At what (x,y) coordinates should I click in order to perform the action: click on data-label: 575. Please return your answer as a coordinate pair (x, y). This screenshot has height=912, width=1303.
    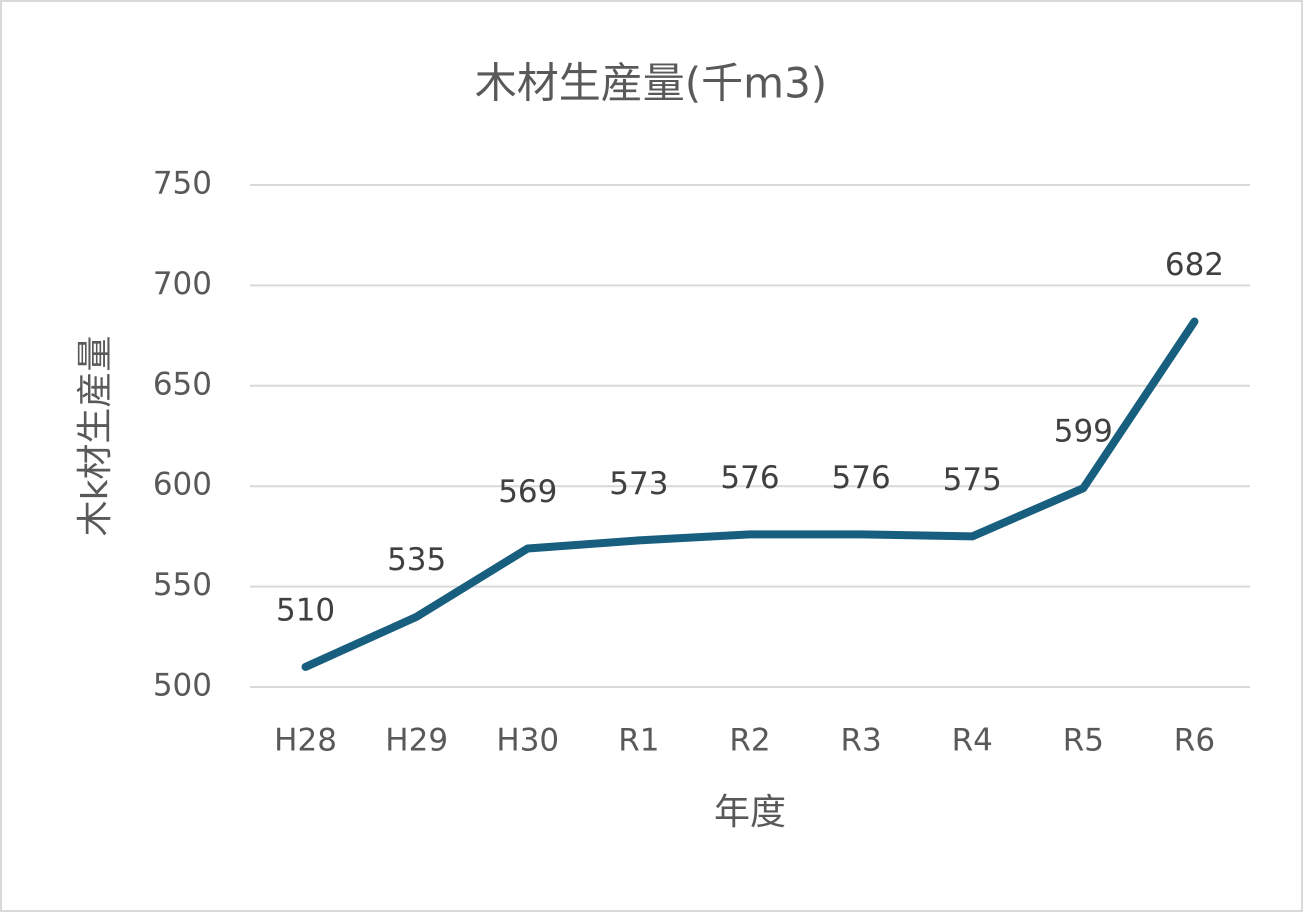
    Looking at the image, I should click on (972, 480).